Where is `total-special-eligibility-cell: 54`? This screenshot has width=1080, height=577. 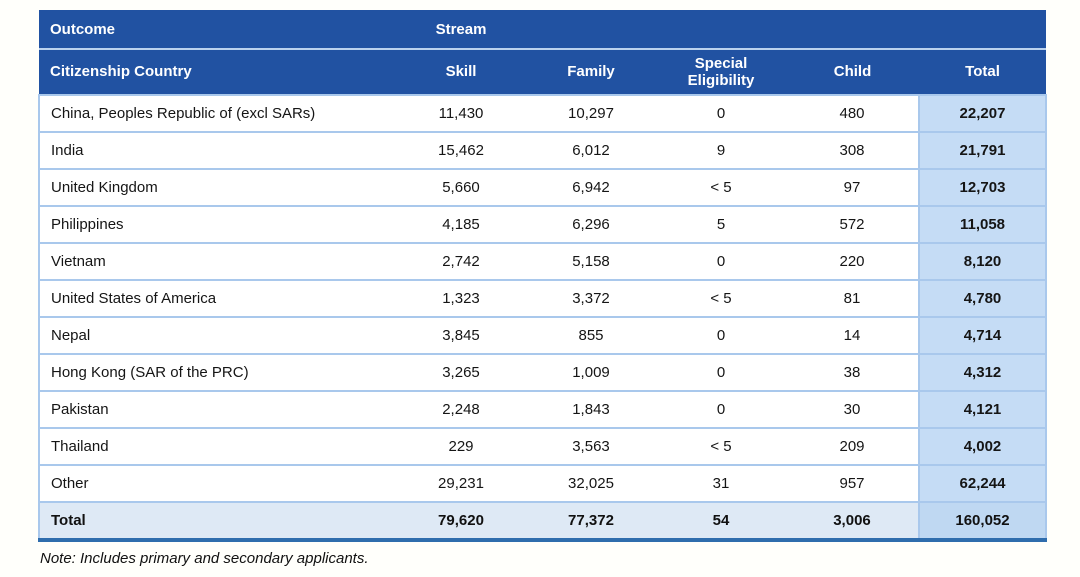 total-special-eligibility-cell: 54 is located at coordinates (721, 521).